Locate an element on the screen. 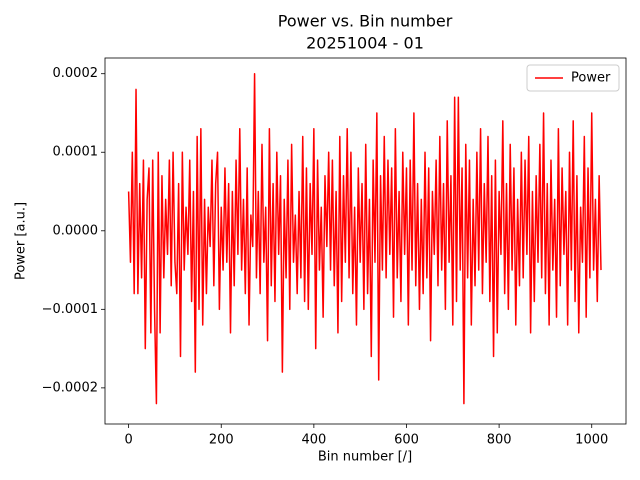  y-tick-label: 0.0002 is located at coordinates (76, 73).